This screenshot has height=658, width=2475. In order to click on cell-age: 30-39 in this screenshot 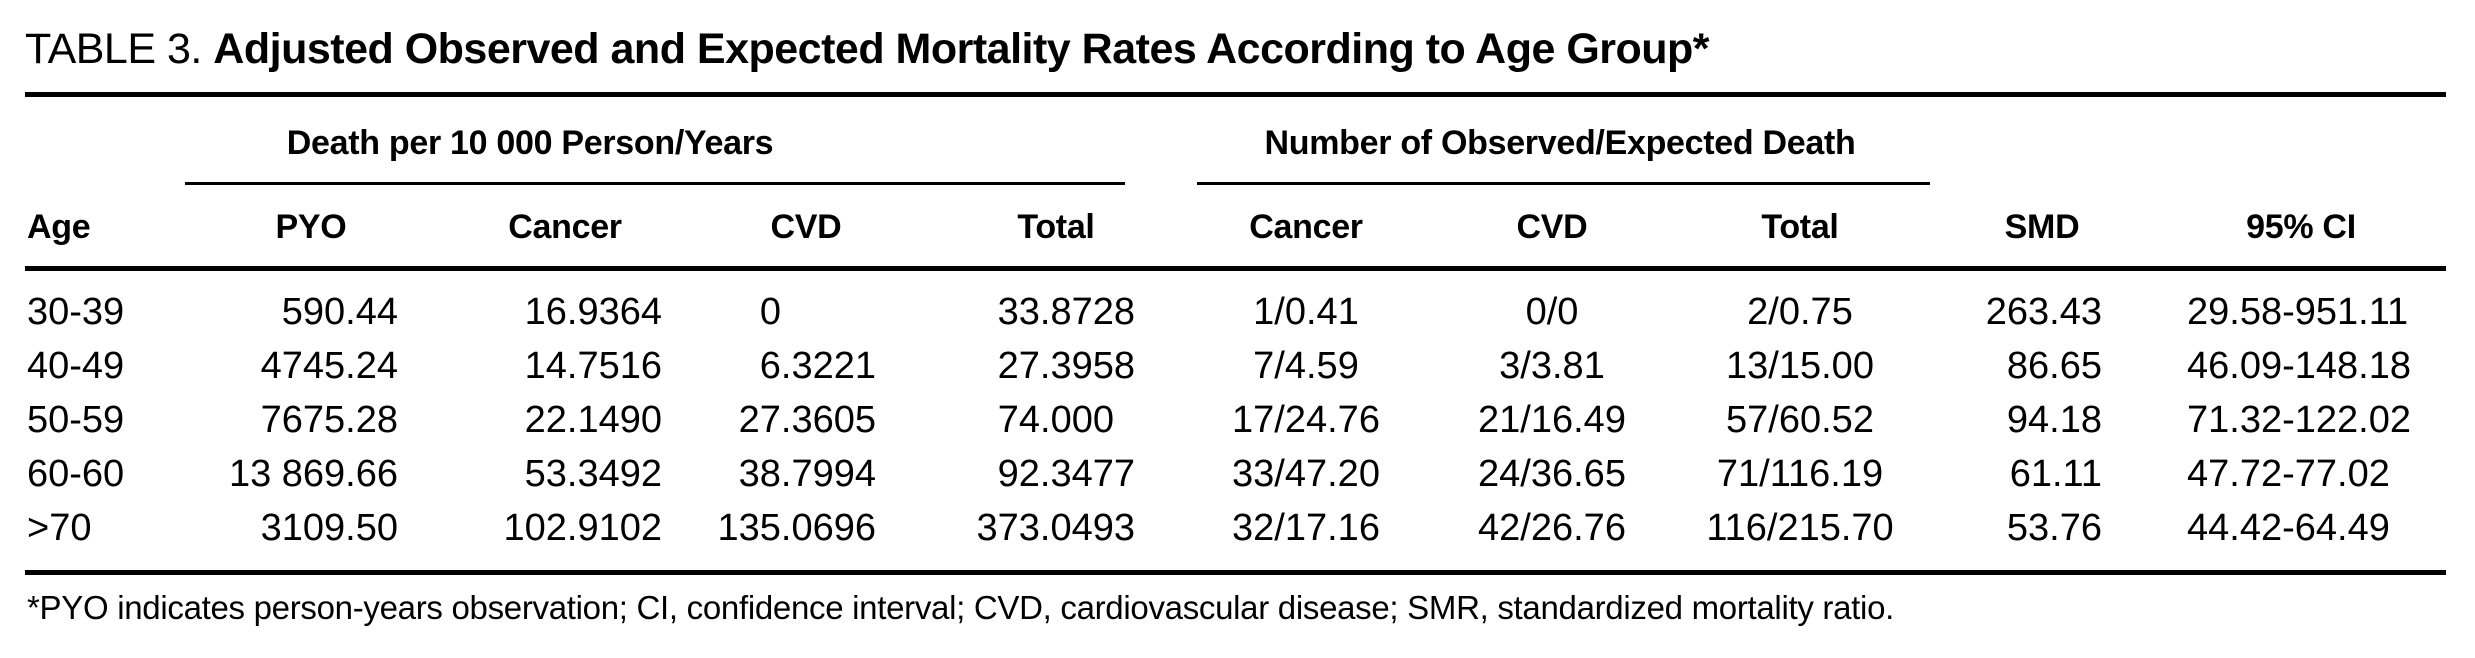, I will do `click(76, 312)`.